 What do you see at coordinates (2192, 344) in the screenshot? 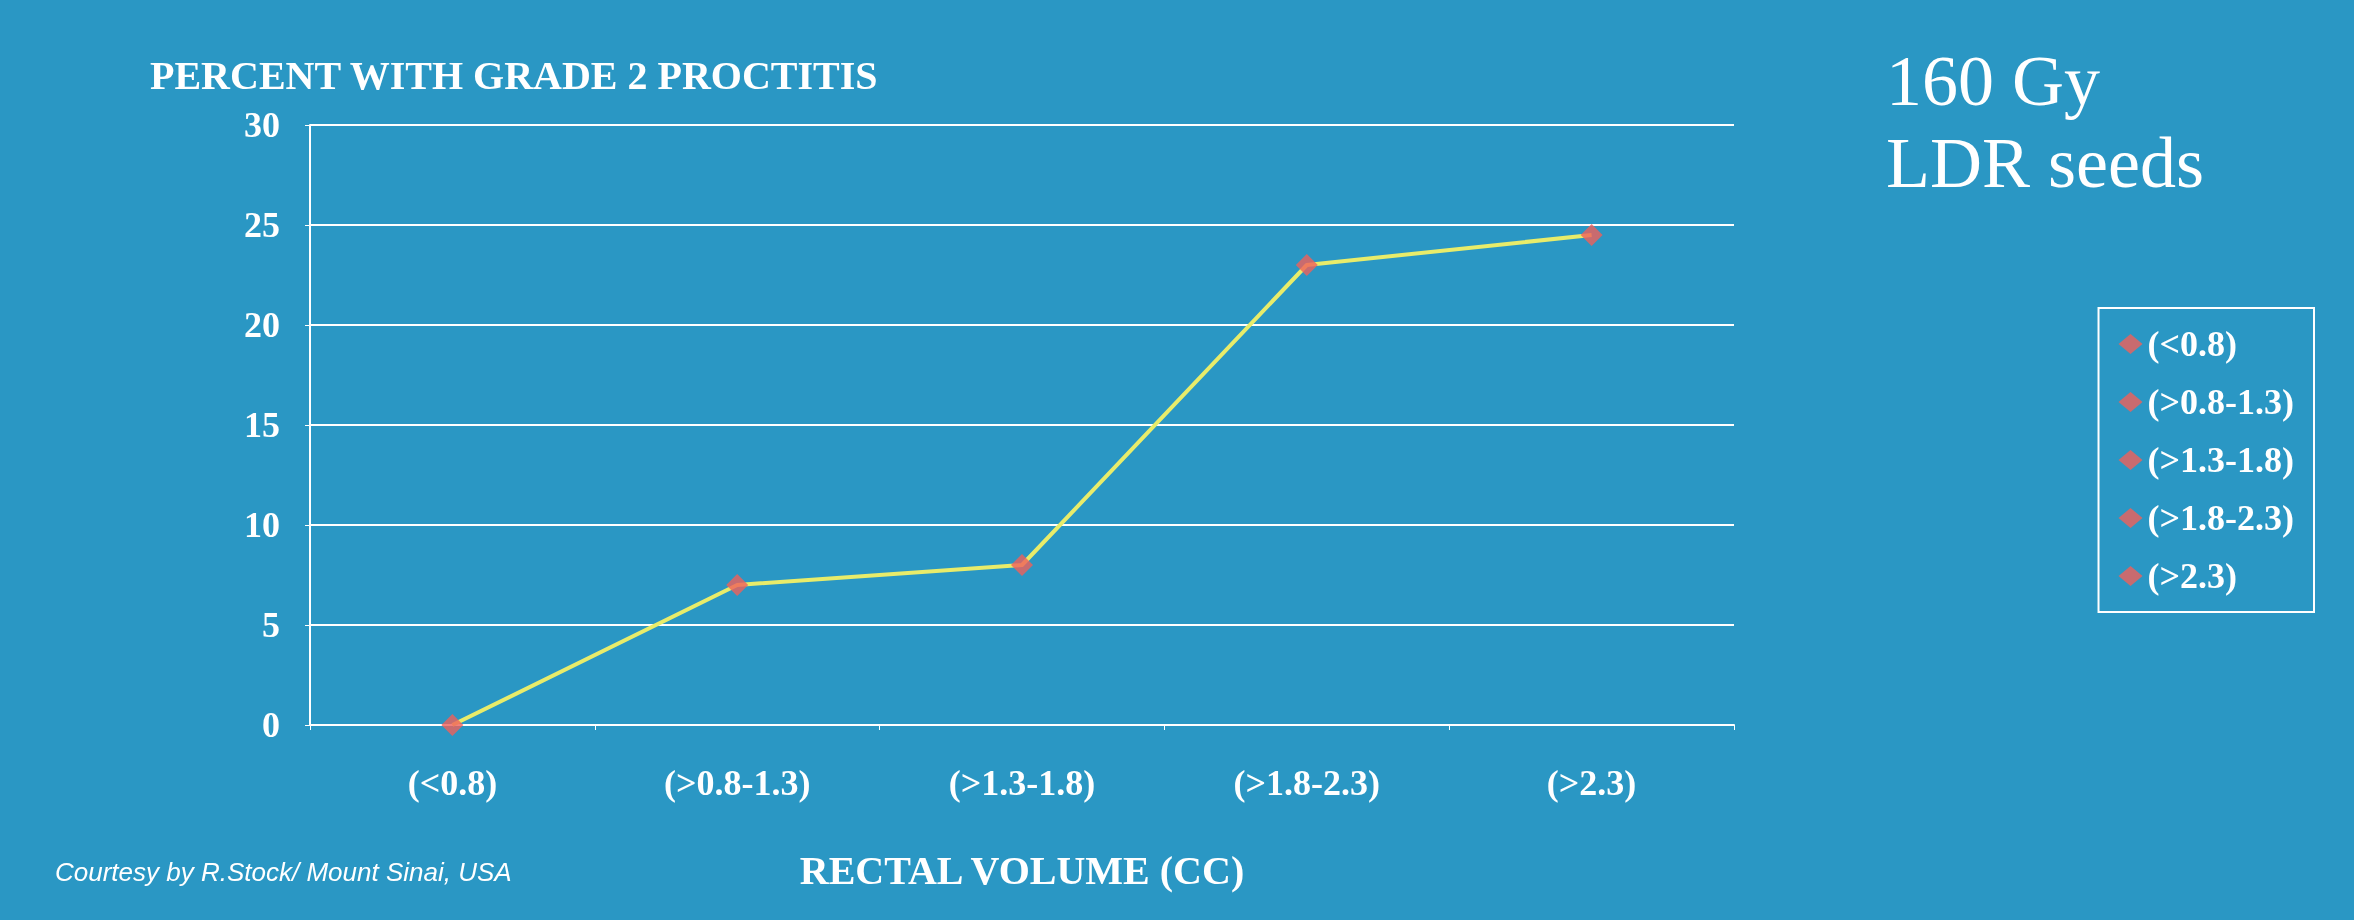
I see `legend-label: (<0.8)` at bounding box center [2192, 344].